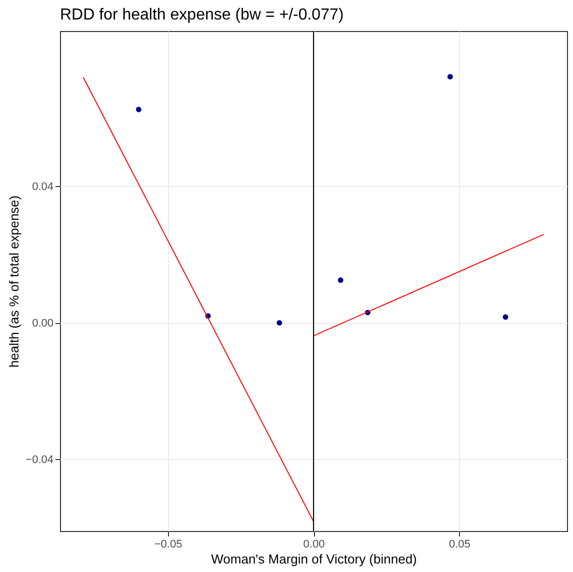 The image size is (573, 572). What do you see at coordinates (43, 186) in the screenshot?
I see `y-tick-label: 0.04` at bounding box center [43, 186].